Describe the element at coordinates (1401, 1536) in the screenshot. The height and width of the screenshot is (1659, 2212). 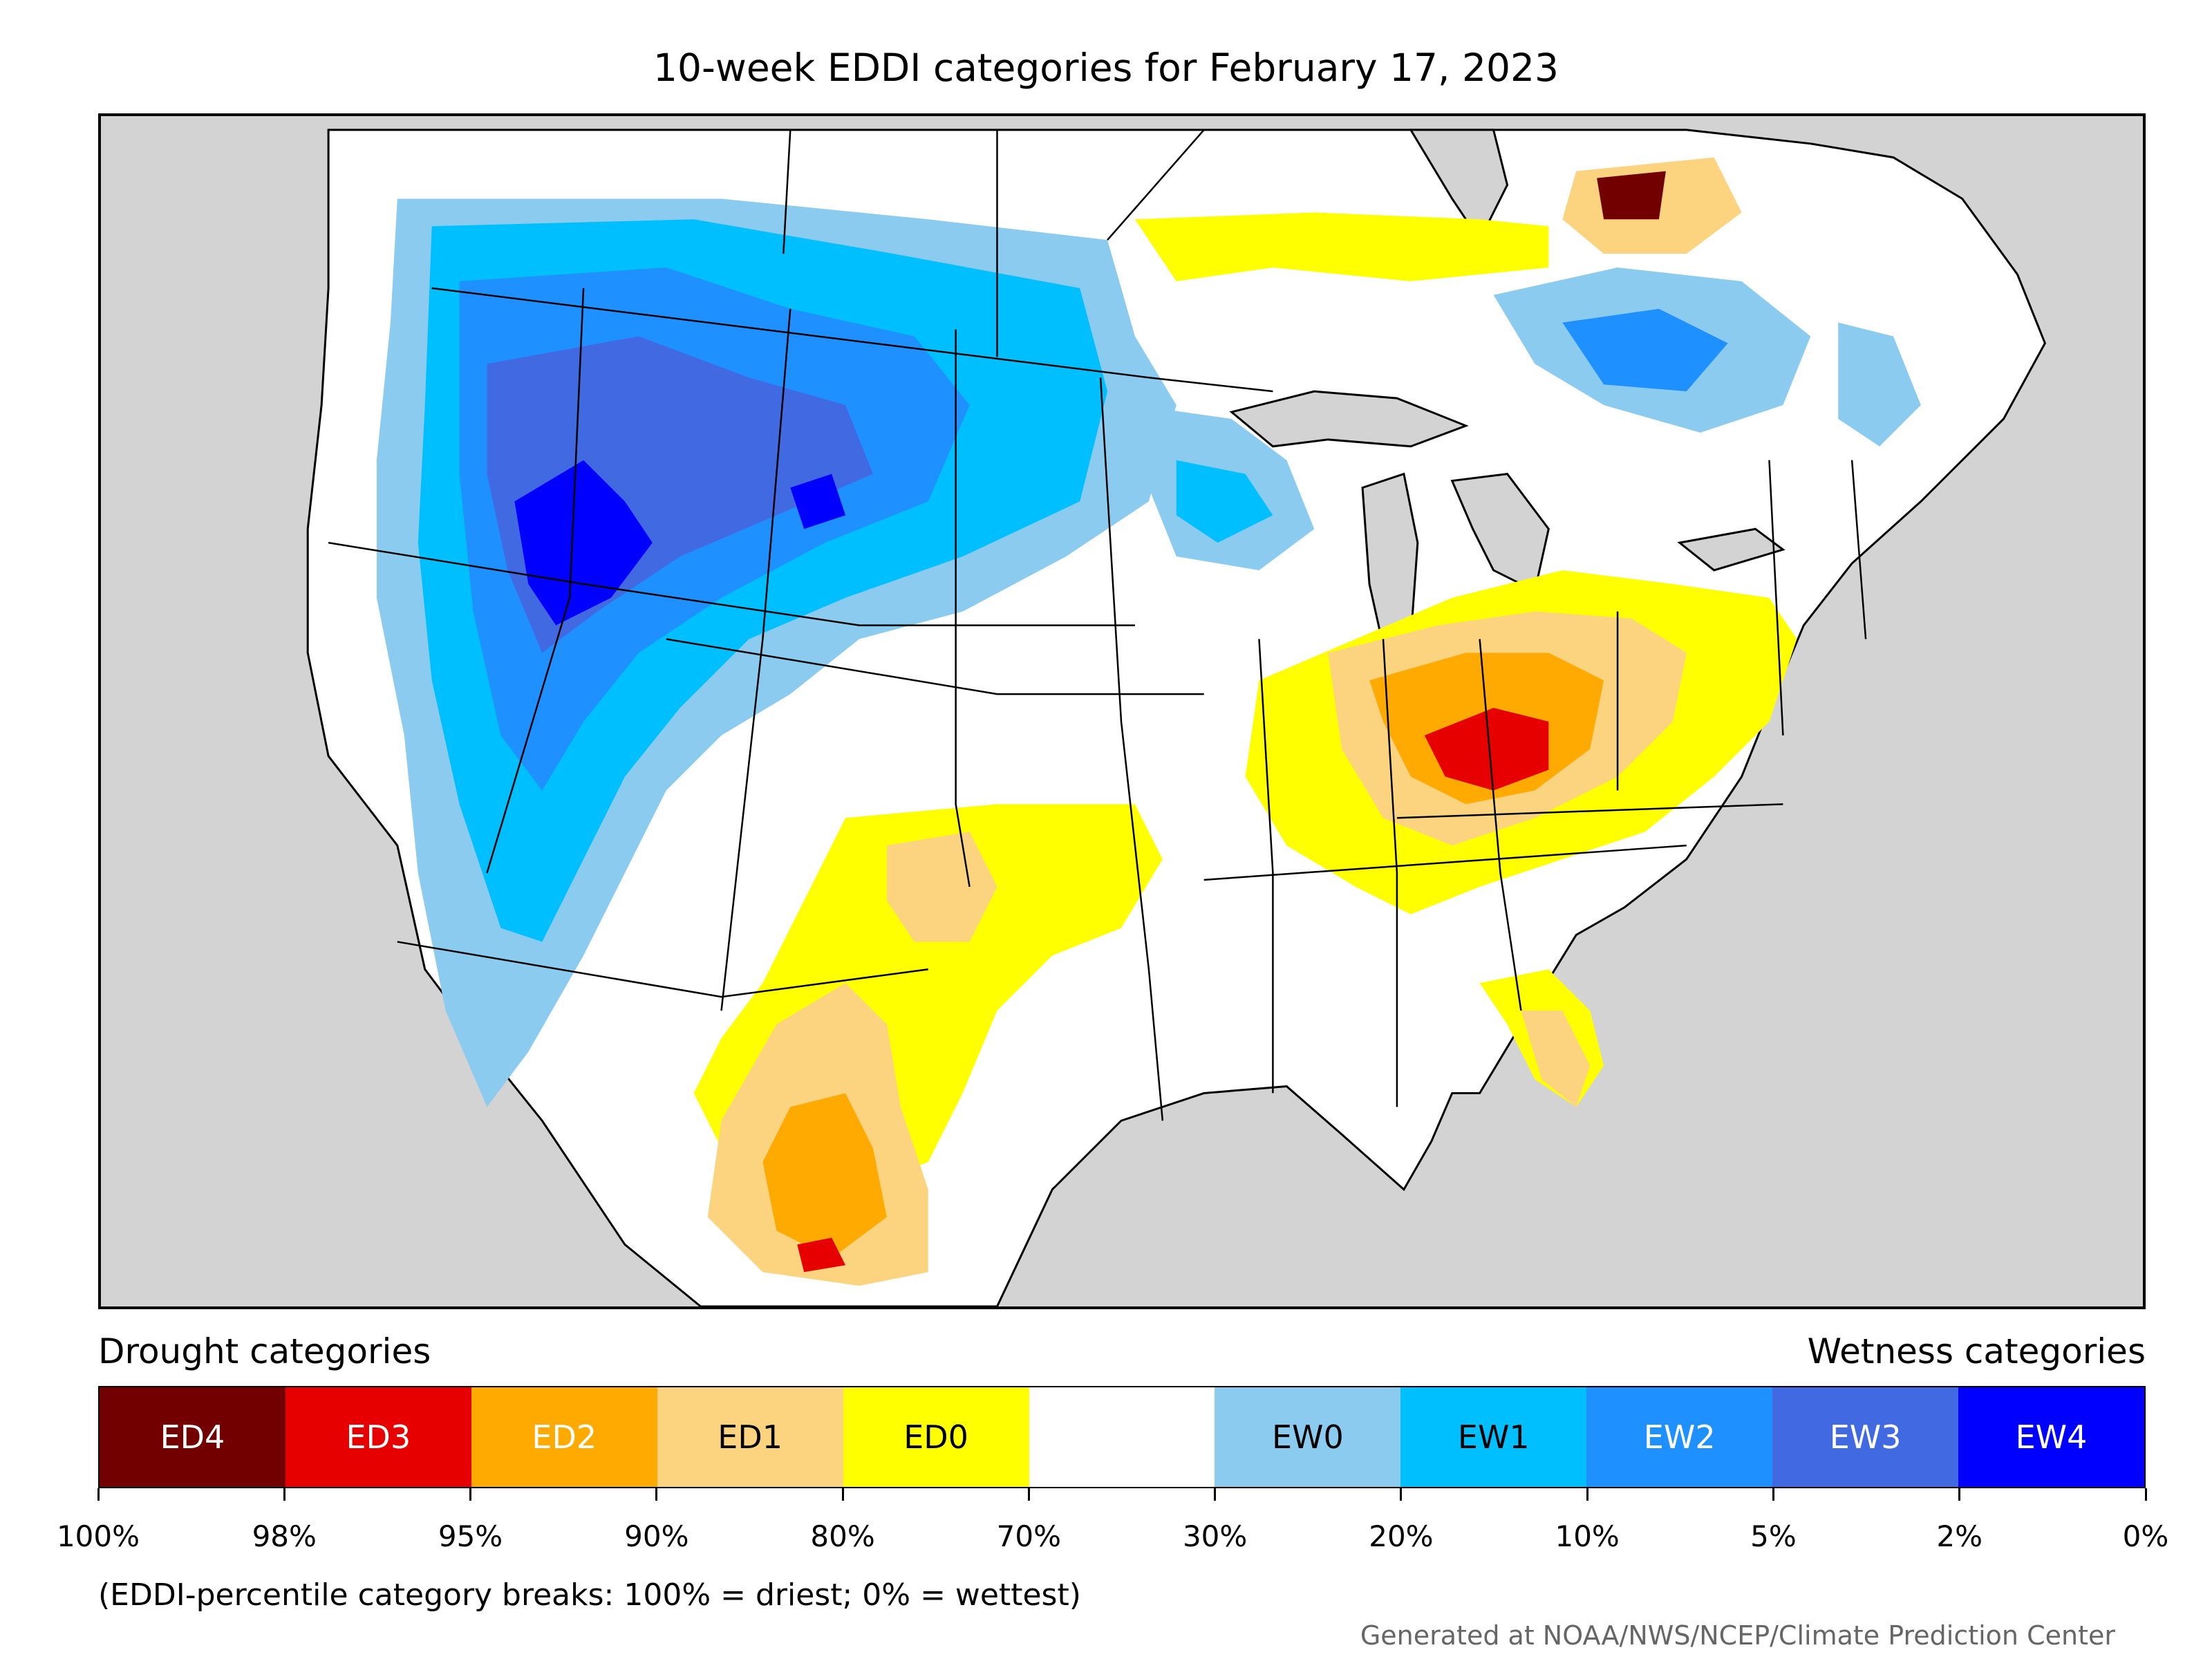
I see `legend-tick-label: 20%` at that location.